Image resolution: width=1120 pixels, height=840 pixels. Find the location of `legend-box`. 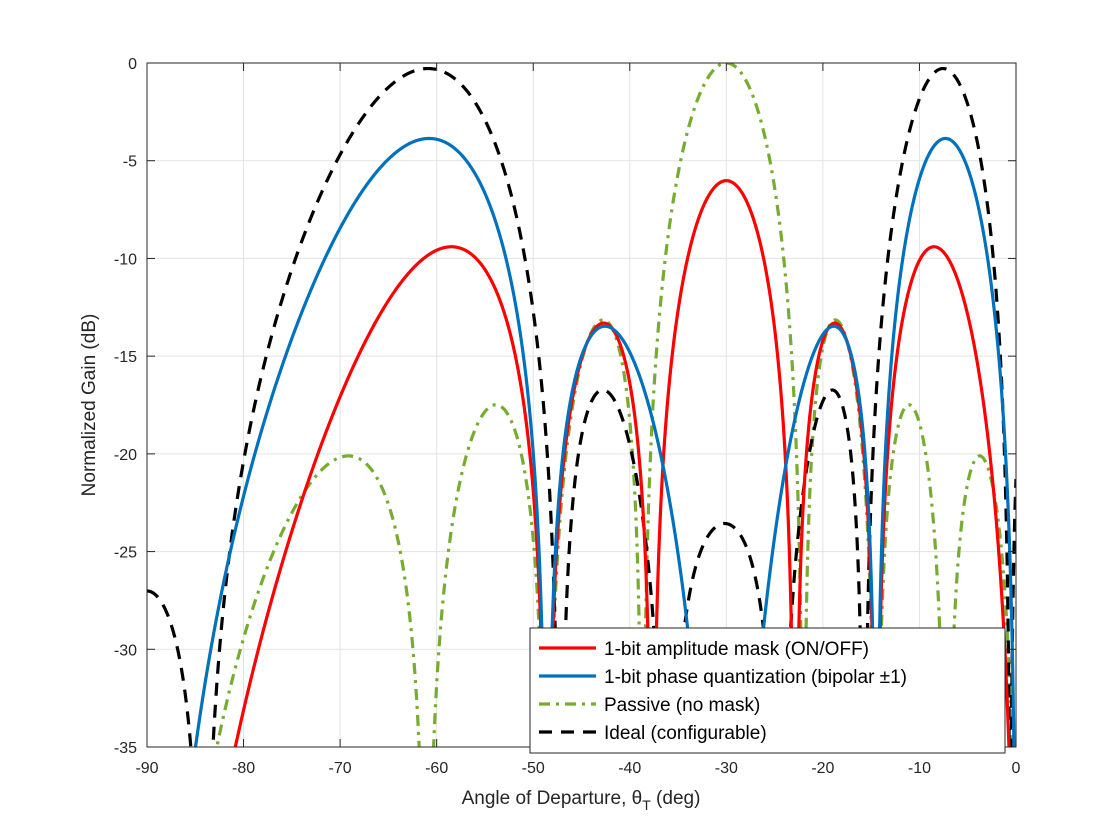

legend-box is located at coordinates (767, 690).